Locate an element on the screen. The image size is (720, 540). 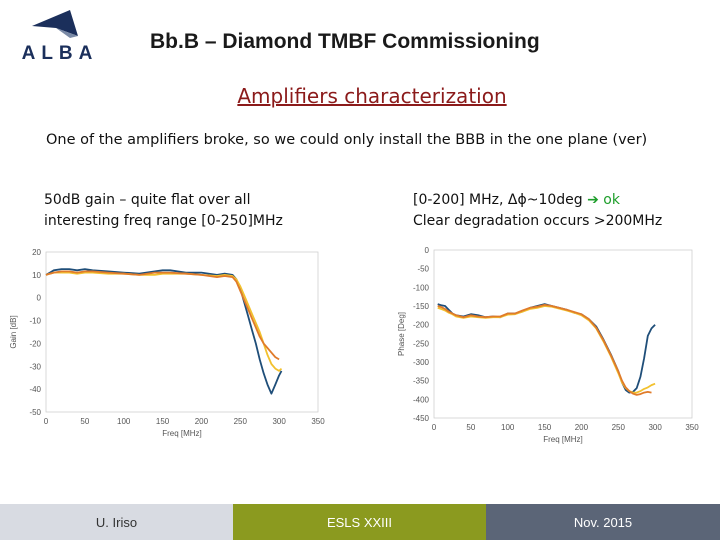
phase-note-ok: ok is located at coordinates (611, 200).